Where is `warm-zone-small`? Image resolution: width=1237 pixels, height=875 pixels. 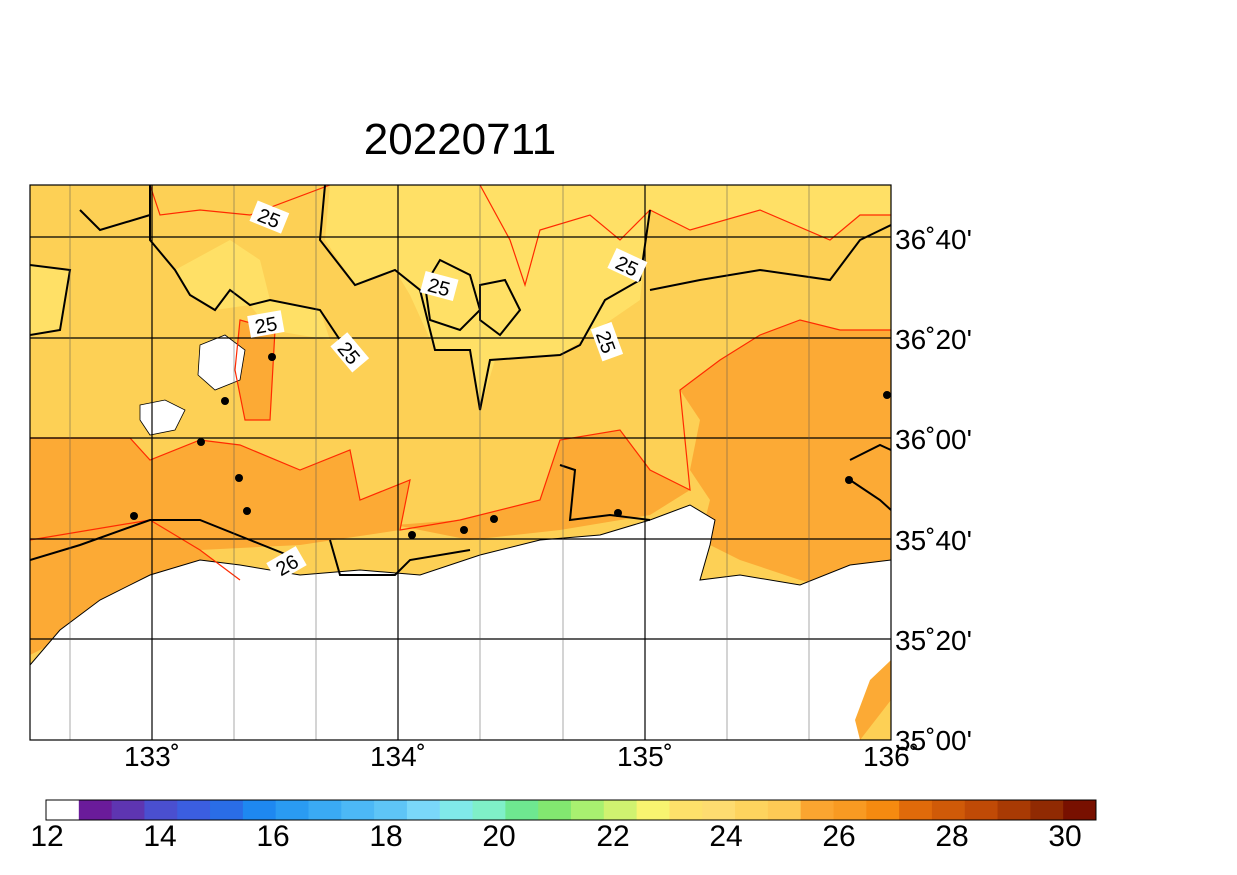
warm-zone-small is located at coordinates (255, 370).